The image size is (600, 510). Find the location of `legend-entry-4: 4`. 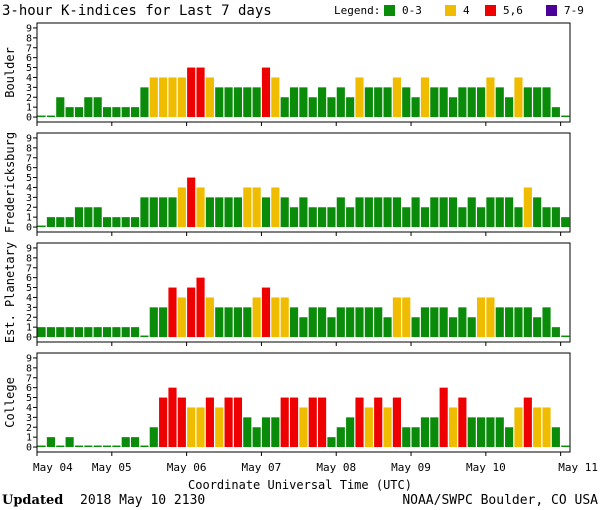

legend-entry-4: 4 is located at coordinates (466, 10).